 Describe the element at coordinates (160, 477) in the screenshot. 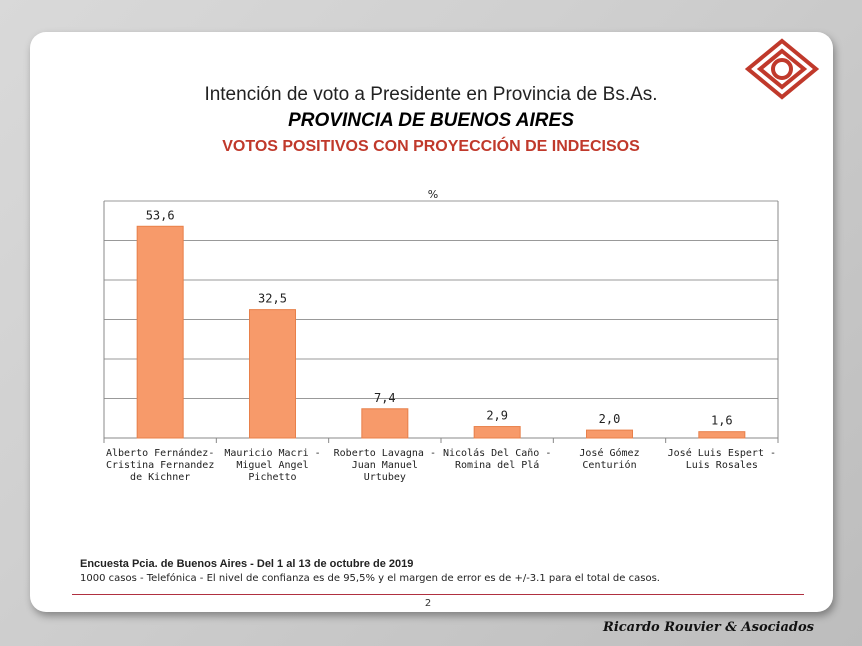

I see `category-label-line: de Kichner` at that location.